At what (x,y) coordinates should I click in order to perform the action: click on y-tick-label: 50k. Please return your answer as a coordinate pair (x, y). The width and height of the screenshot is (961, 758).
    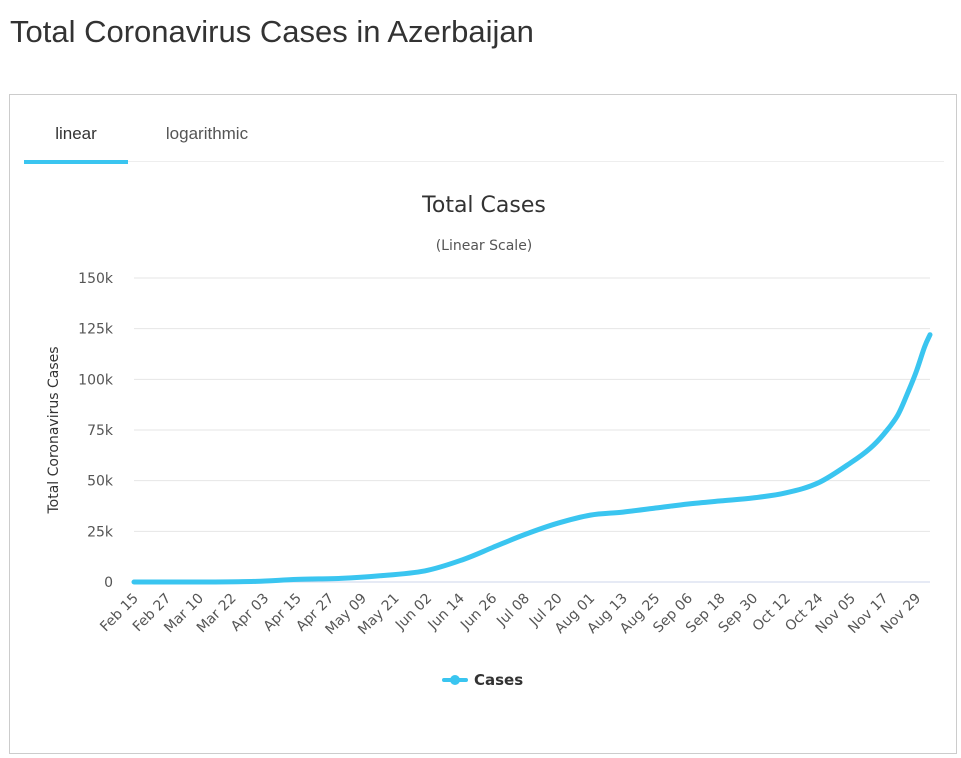
    Looking at the image, I should click on (100, 482).